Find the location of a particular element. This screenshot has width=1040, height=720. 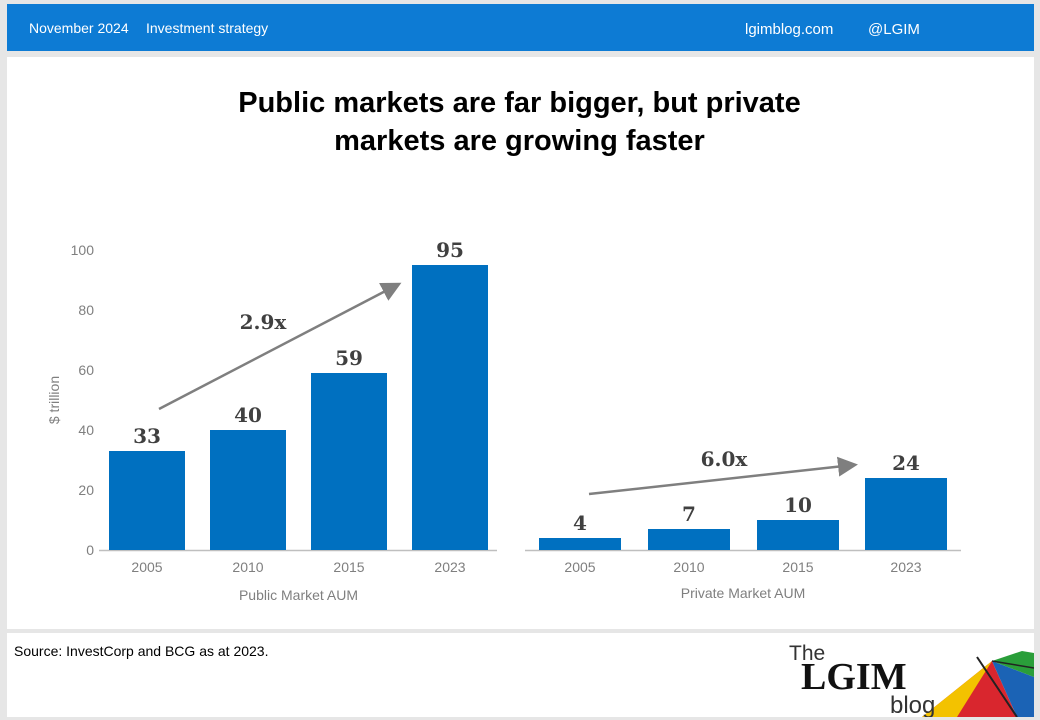

y-axis-label: $ trillion is located at coordinates (54, 400).